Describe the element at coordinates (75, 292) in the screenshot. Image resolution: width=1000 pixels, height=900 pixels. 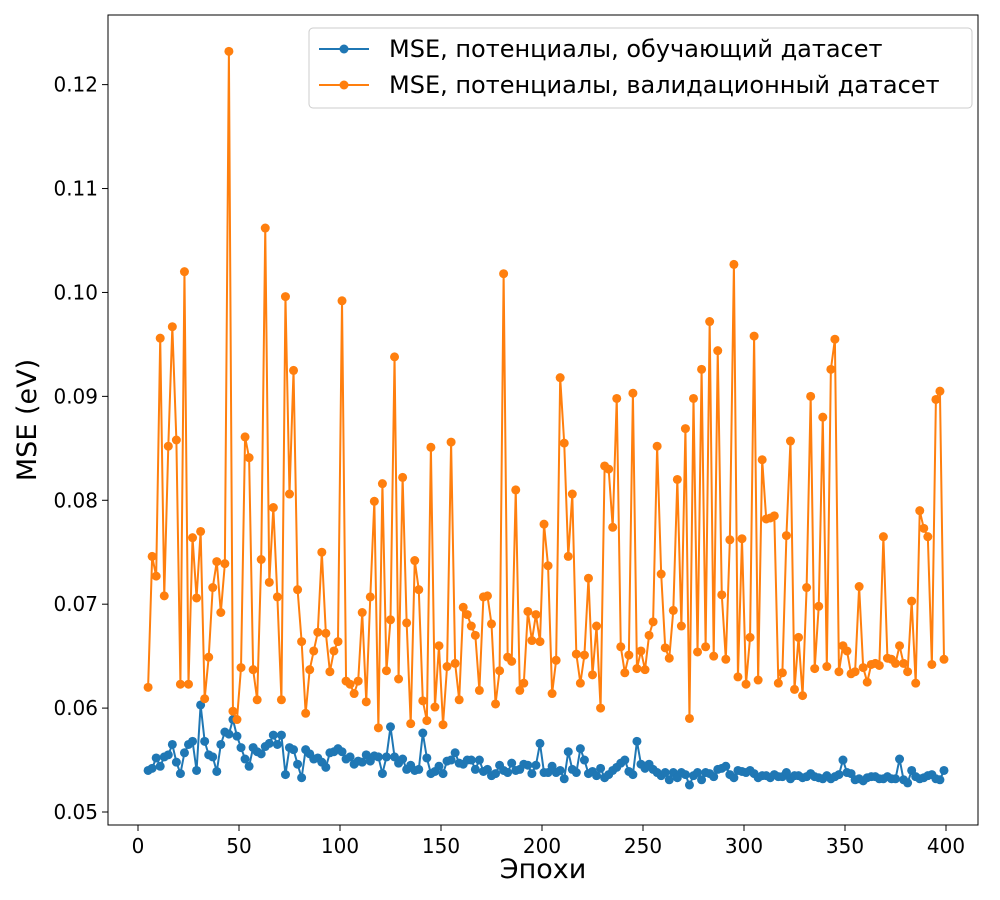
I see `y-tick-label: 0.10` at that location.